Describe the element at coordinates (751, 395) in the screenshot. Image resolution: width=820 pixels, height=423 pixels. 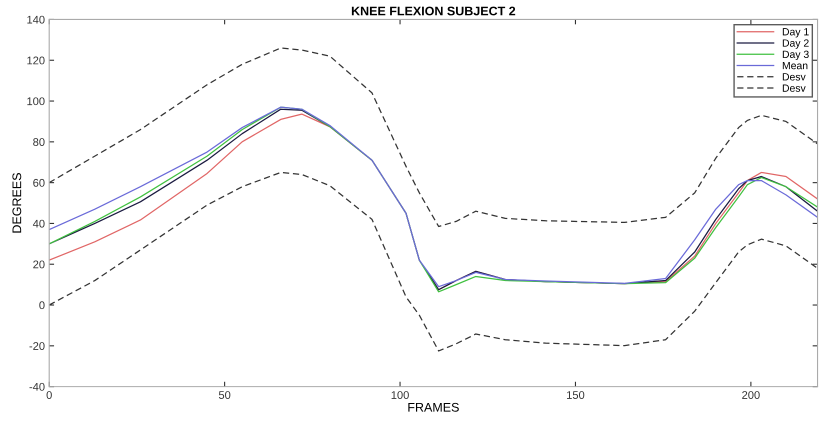
I see `x-tick-label: 200` at that location.